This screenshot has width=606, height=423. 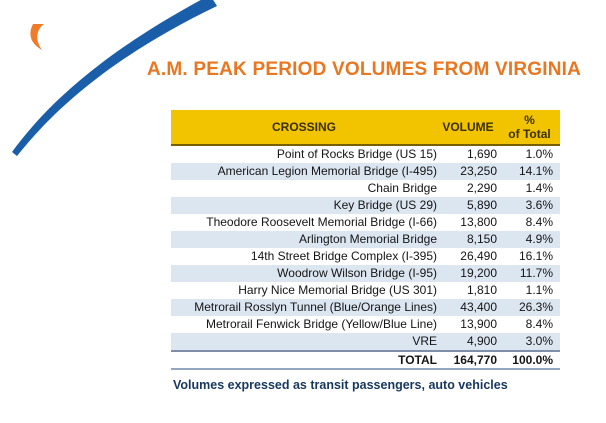 What do you see at coordinates (539, 341) in the screenshot?
I see `cell-pct: 3.0%` at bounding box center [539, 341].